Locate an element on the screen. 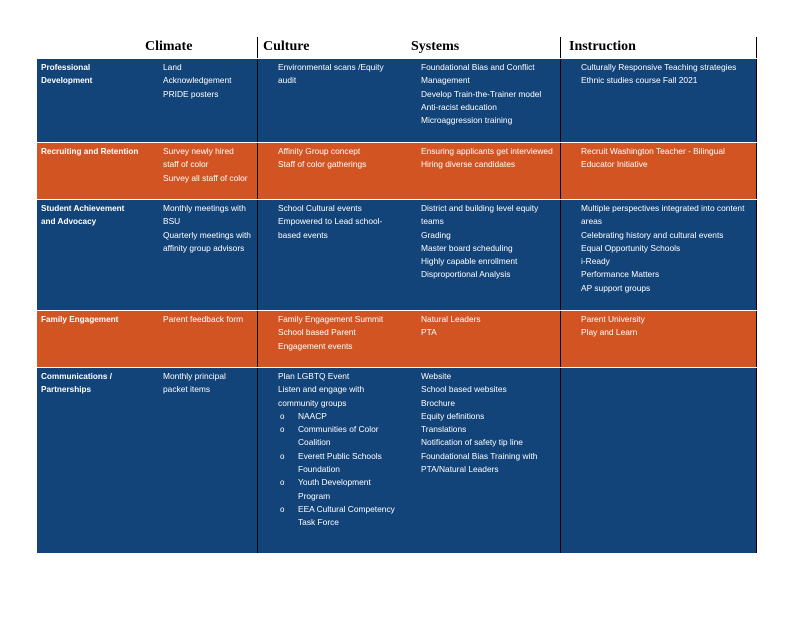 The width and height of the screenshot is (800, 618). list-item-text: Performance Matters is located at coordinates (620, 274).